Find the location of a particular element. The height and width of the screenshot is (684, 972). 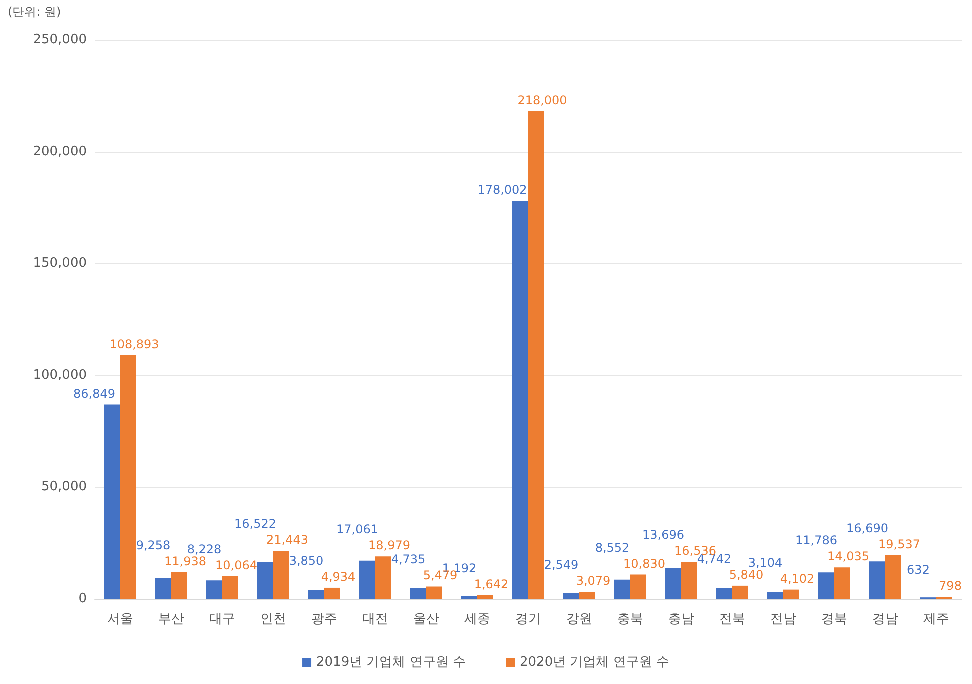

y-tick-label: 250,000 is located at coordinates (60, 40).